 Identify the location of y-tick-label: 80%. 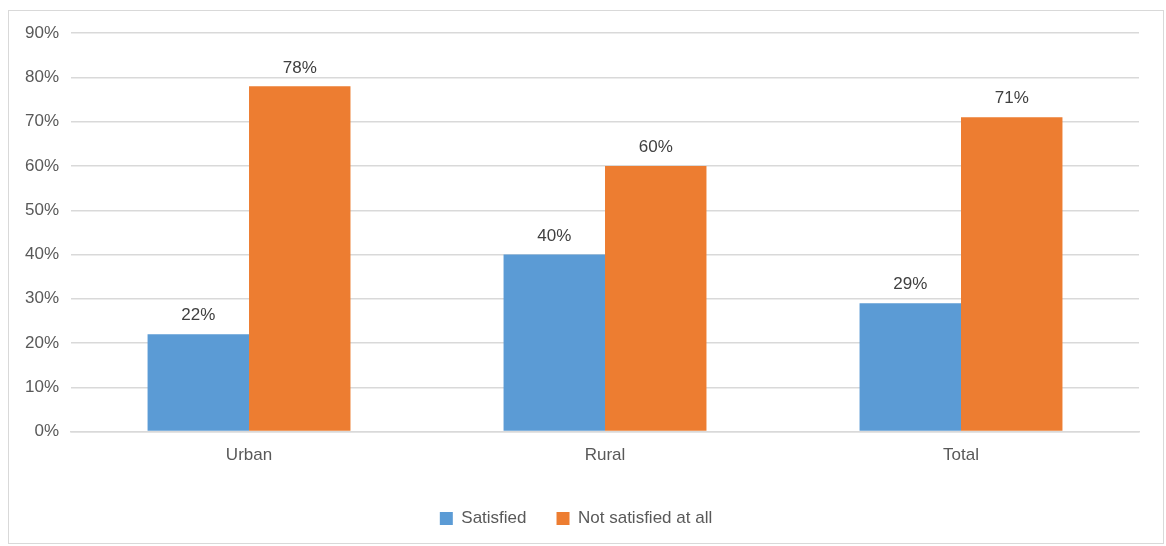
(42, 77).